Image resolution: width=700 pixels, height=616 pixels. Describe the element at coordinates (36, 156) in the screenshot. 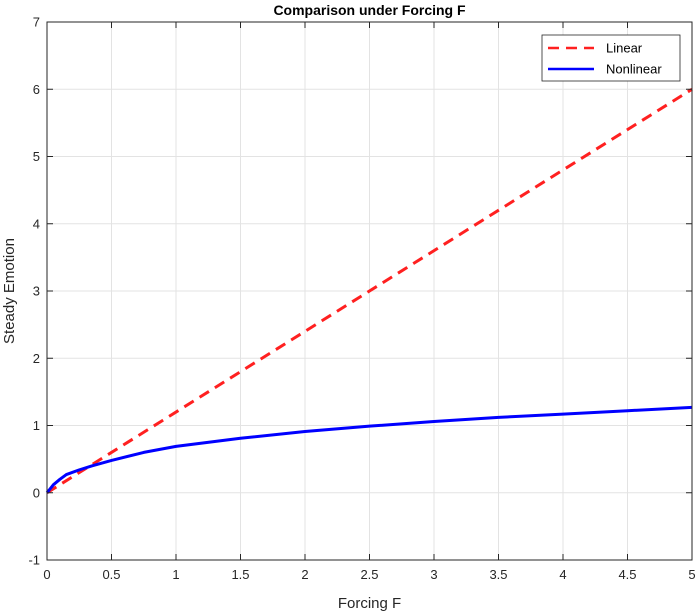

I see `y-tick-label: 5` at that location.